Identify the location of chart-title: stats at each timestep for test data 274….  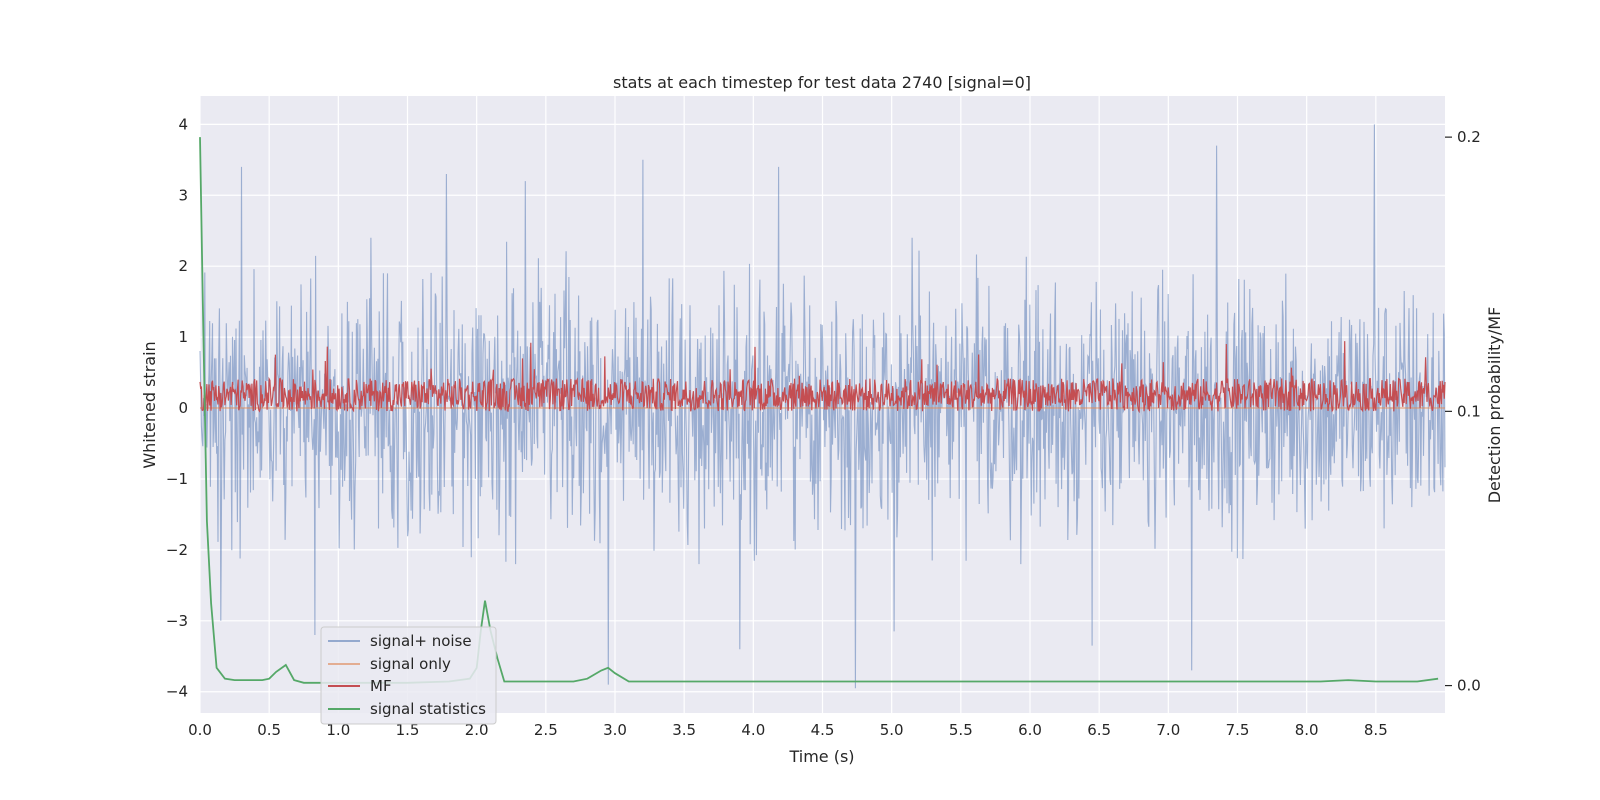
(822, 82).